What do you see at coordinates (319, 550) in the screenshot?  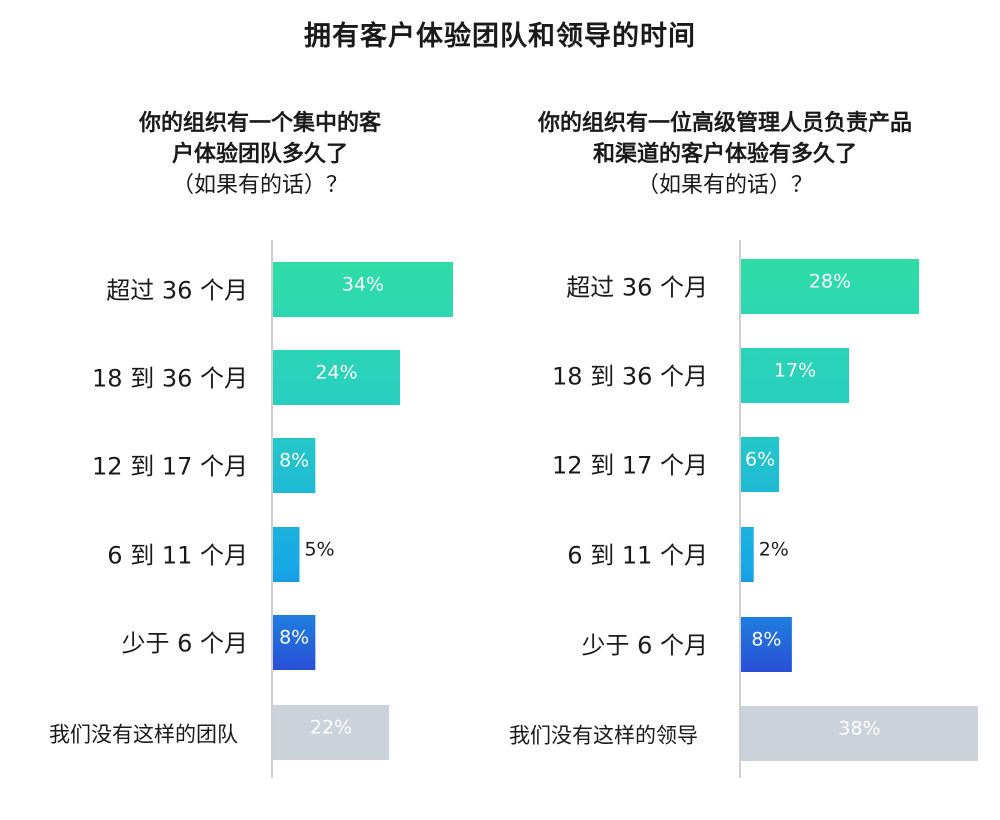 I see `value-label: 5%` at bounding box center [319, 550].